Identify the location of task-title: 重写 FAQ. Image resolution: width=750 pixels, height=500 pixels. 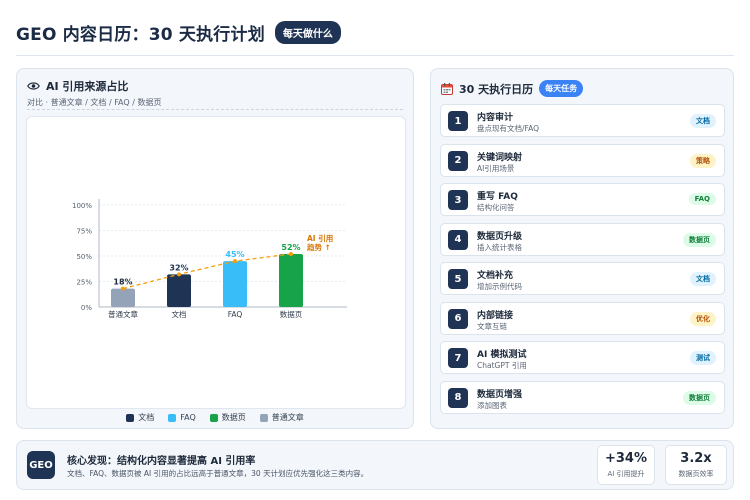
(497, 197).